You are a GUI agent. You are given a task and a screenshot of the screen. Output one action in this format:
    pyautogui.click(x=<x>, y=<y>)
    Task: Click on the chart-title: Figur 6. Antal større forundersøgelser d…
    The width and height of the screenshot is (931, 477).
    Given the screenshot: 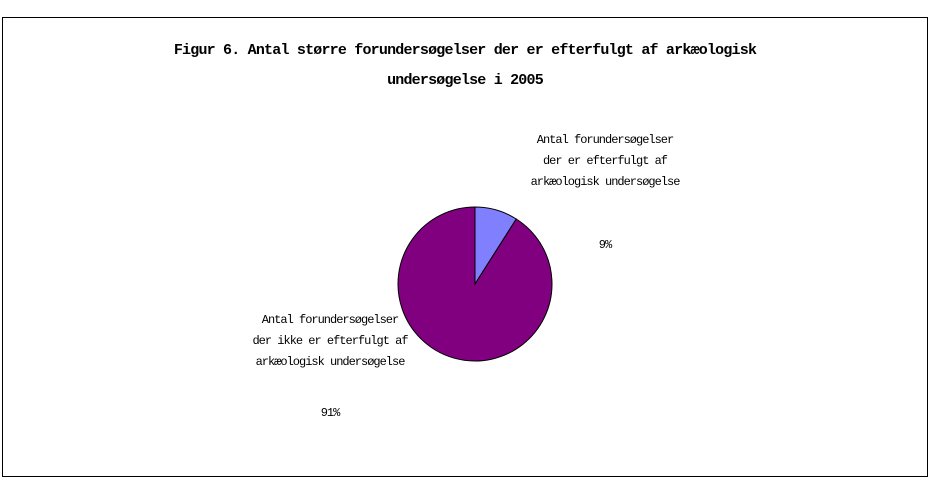 What is the action you would take?
    pyautogui.click(x=465, y=65)
    